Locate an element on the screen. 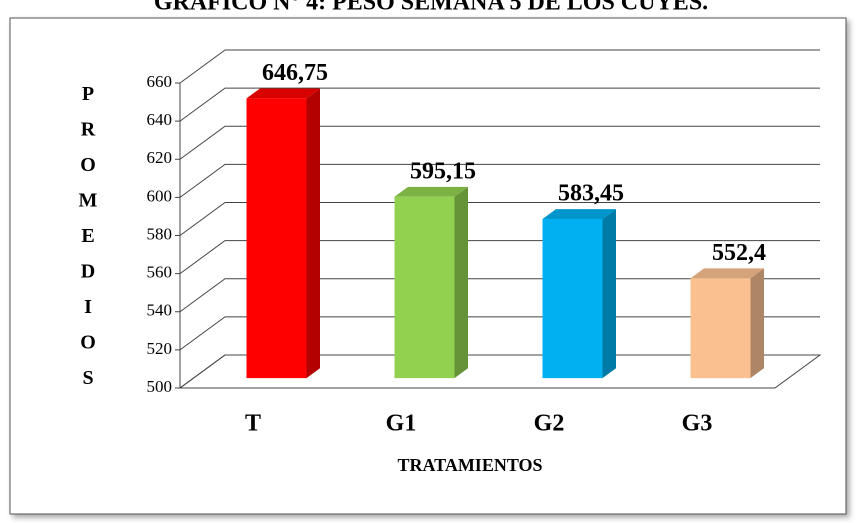 The height and width of the screenshot is (523, 862). y-tick-label: 620 is located at coordinates (160, 157).